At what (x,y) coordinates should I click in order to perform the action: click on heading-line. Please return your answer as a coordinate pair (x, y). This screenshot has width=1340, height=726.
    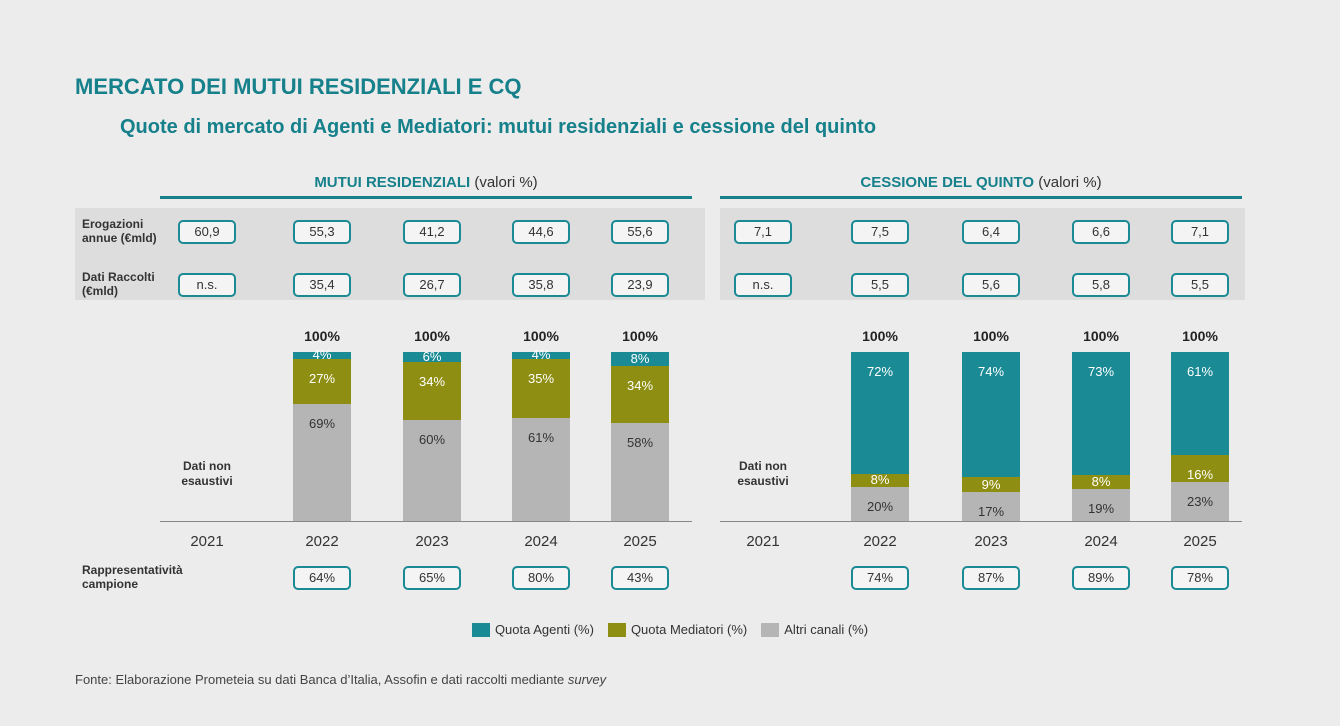
    Looking at the image, I should click on (981, 197).